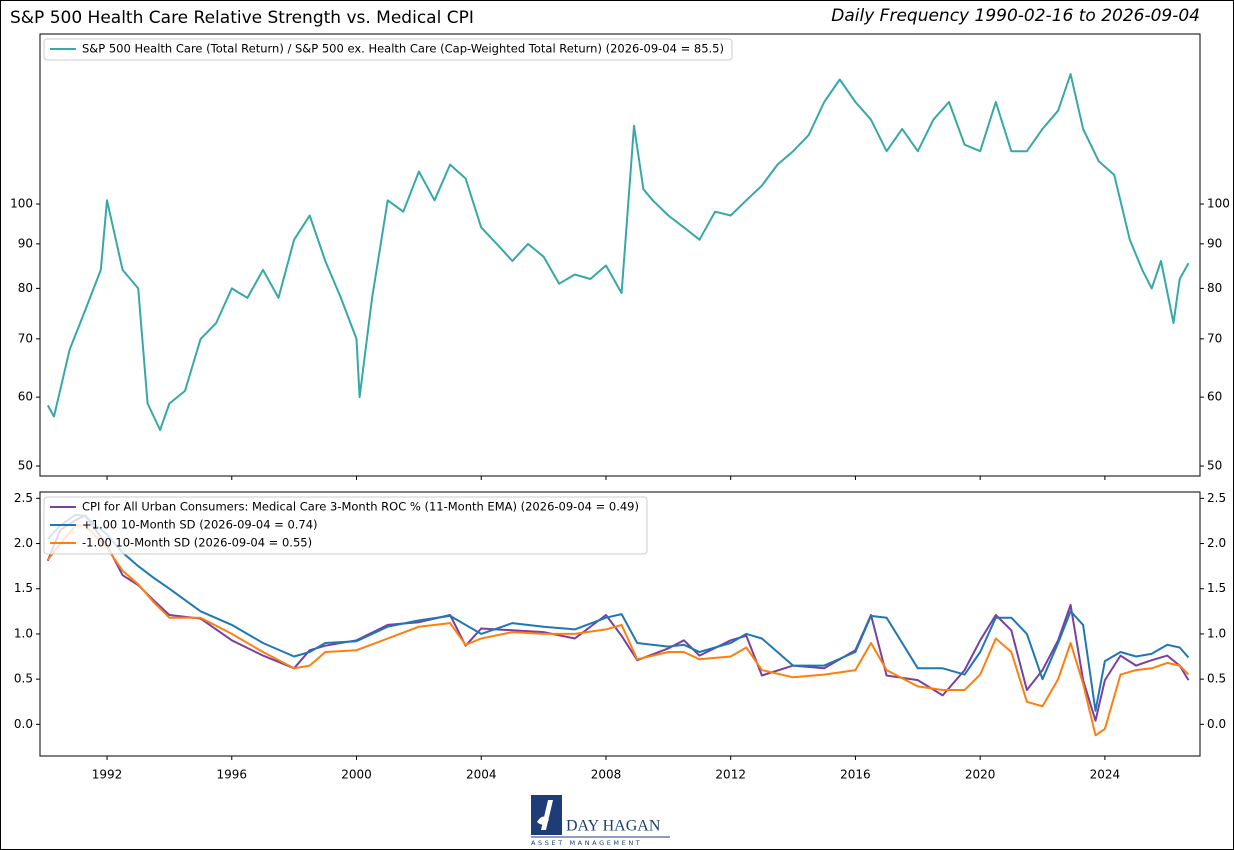 The height and width of the screenshot is (850, 1234). I want to click on y-tick-label: 60, so click(25, 397).